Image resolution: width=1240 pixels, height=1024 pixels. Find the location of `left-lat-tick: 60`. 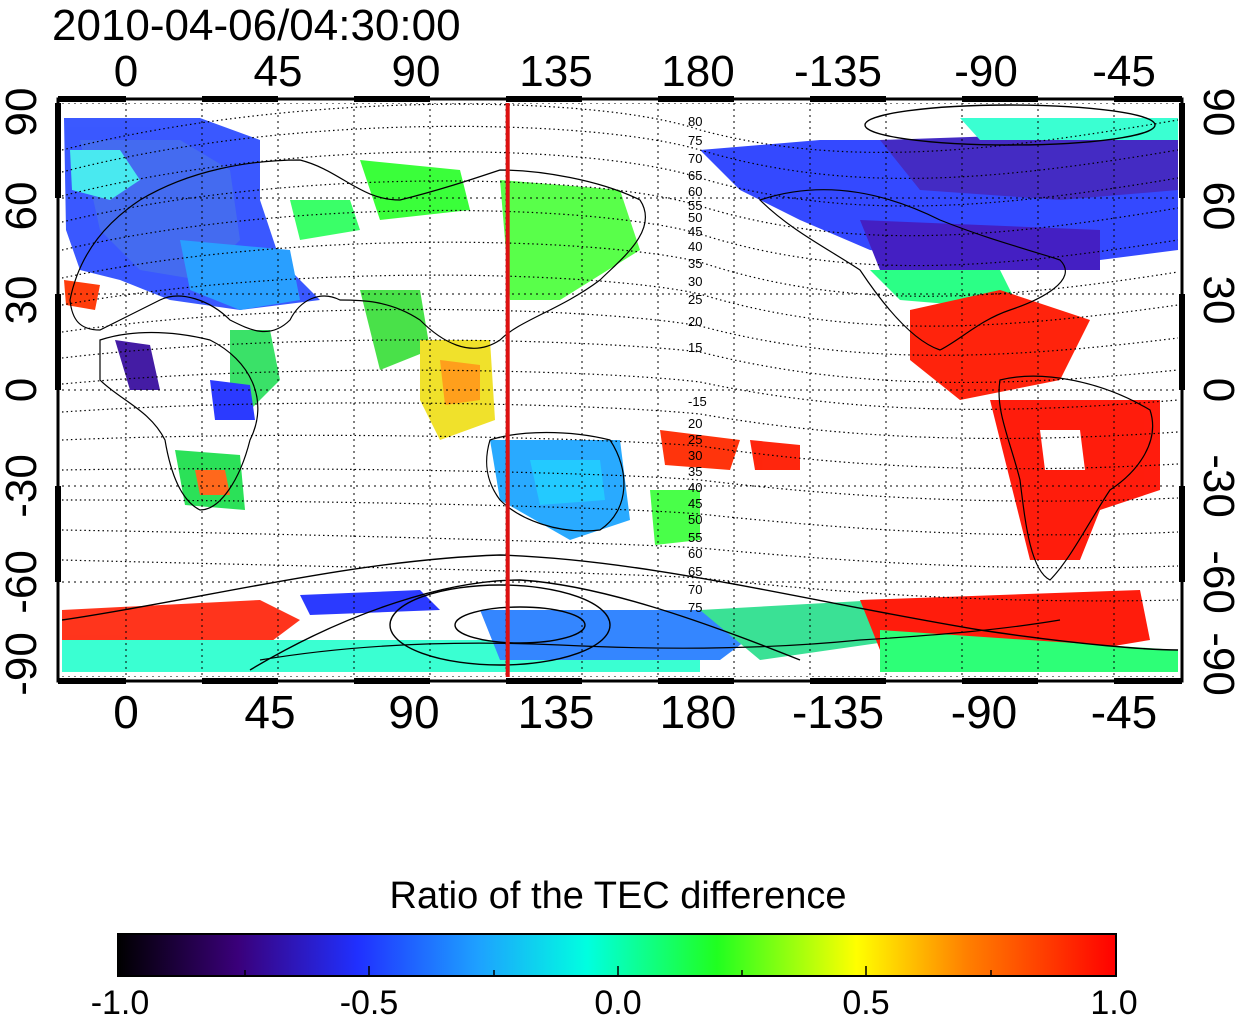

left-lat-tick: 60 is located at coordinates (23, 206).